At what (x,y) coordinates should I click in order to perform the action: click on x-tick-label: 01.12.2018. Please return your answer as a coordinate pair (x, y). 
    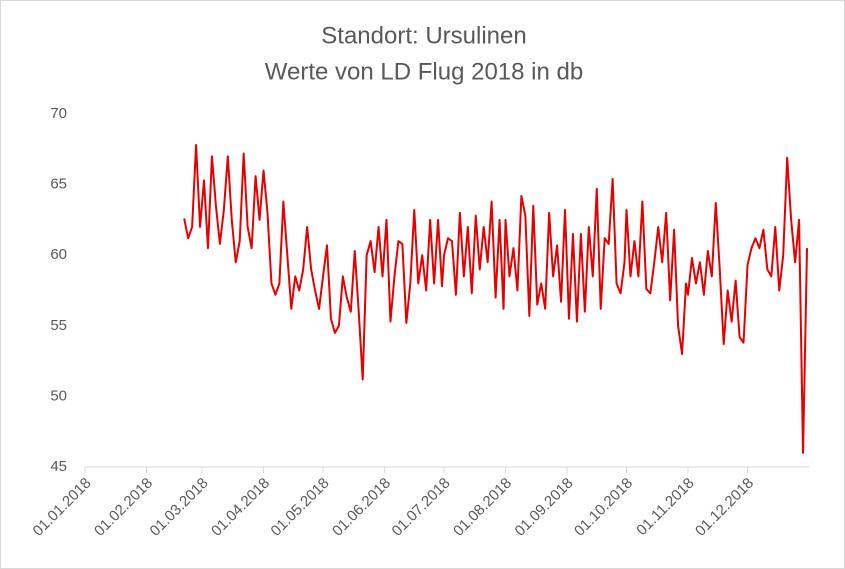
    Looking at the image, I should click on (724, 507).